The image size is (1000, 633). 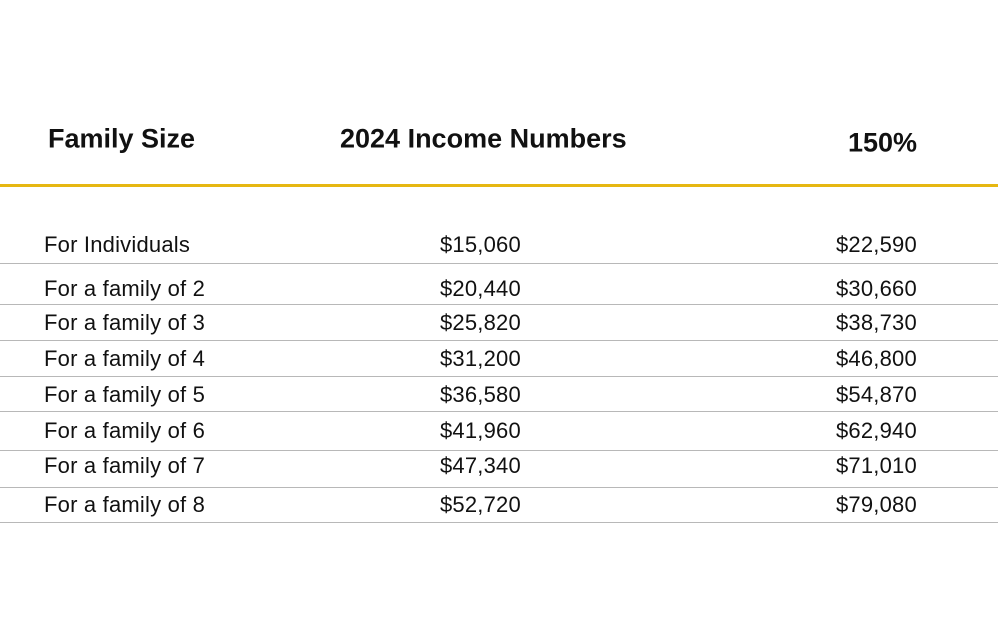 What do you see at coordinates (125, 322) in the screenshot?
I see `row-label: For a family of 3` at bounding box center [125, 322].